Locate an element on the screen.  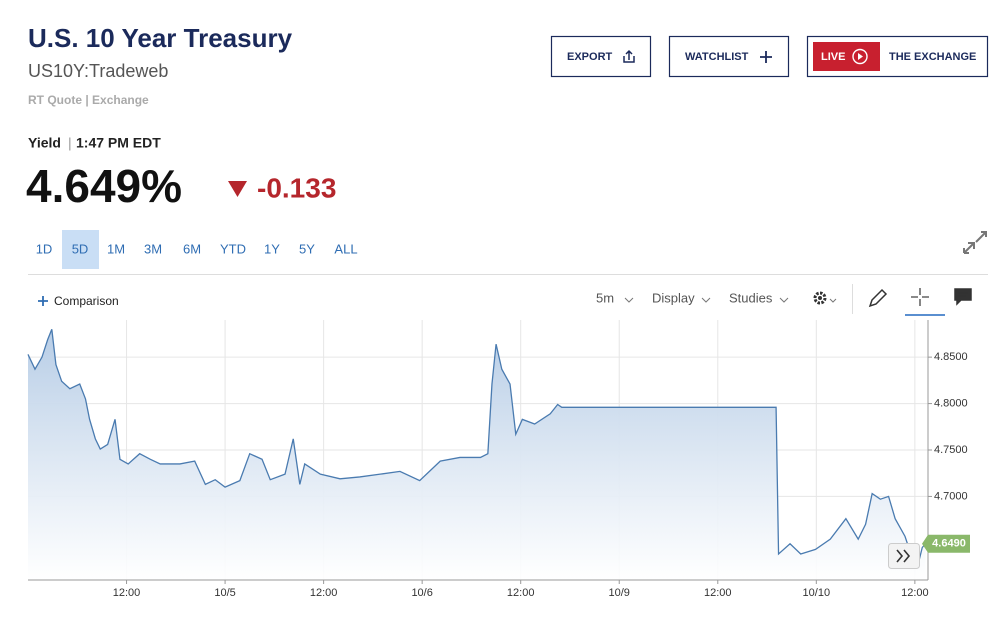
range-tab: 1D is located at coordinates (44, 248).